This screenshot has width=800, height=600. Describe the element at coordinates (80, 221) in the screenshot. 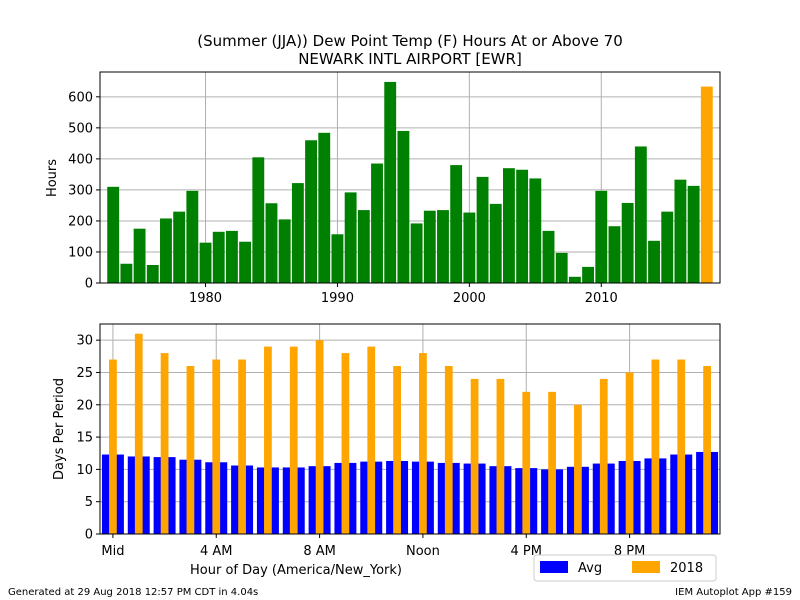

I see `top-ytick-label: 200` at that location.